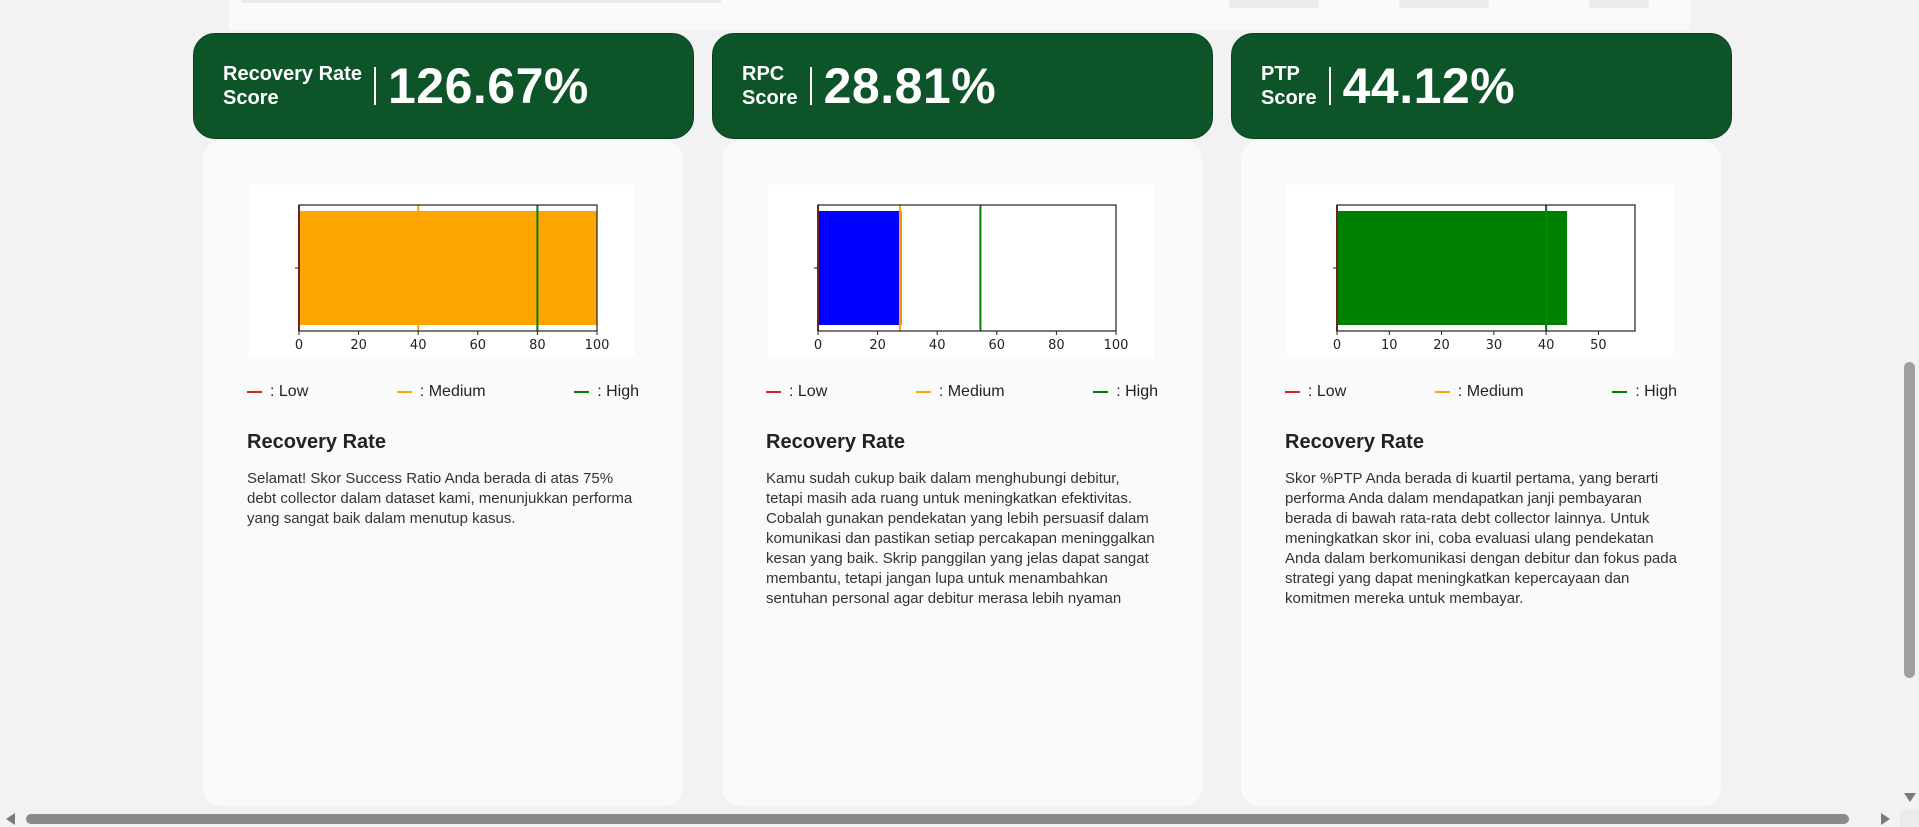  Describe the element at coordinates (1389, 345) in the screenshot. I see `x-tick-label: 10` at that location.